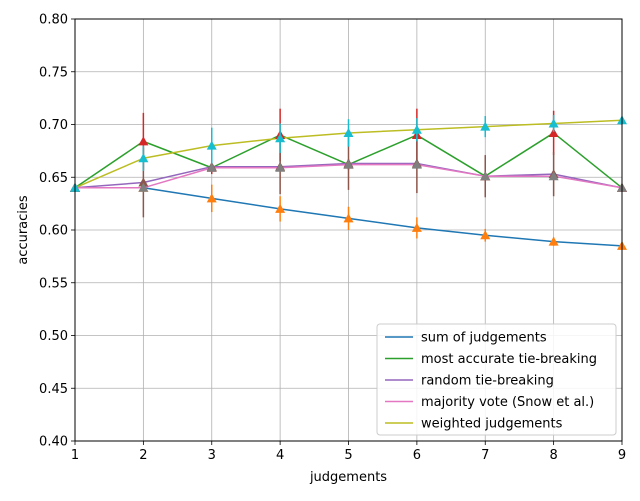 Image resolution: width=640 pixels, height=501 pixels. Describe the element at coordinates (212, 455) in the screenshot. I see `x-tick-label: 3` at that location.